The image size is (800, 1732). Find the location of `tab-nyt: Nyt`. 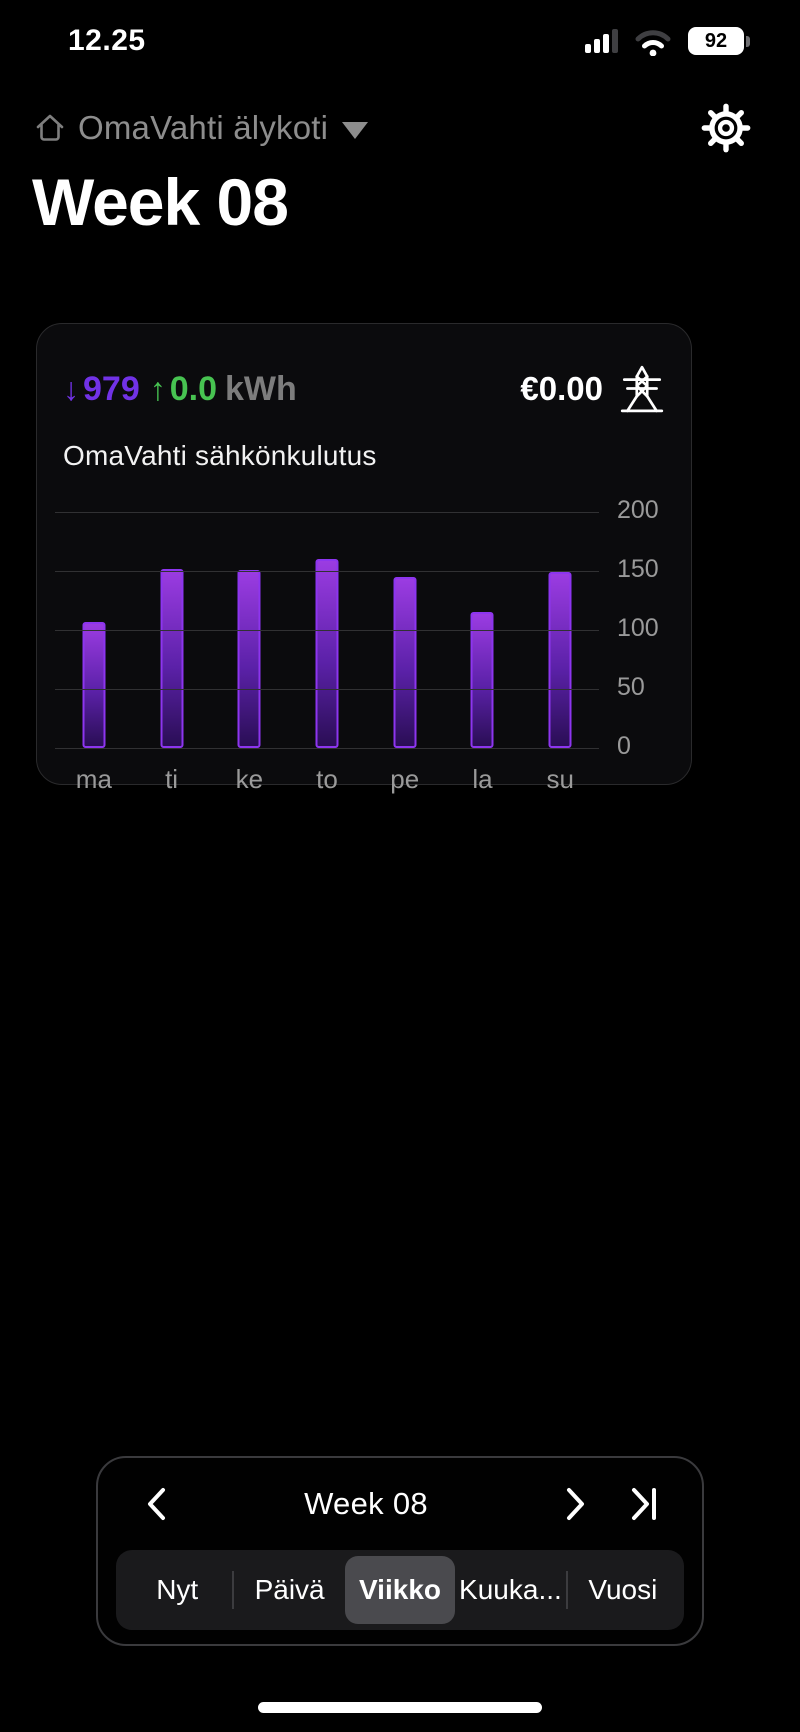

tab-nyt: Nyt is located at coordinates (177, 1589).